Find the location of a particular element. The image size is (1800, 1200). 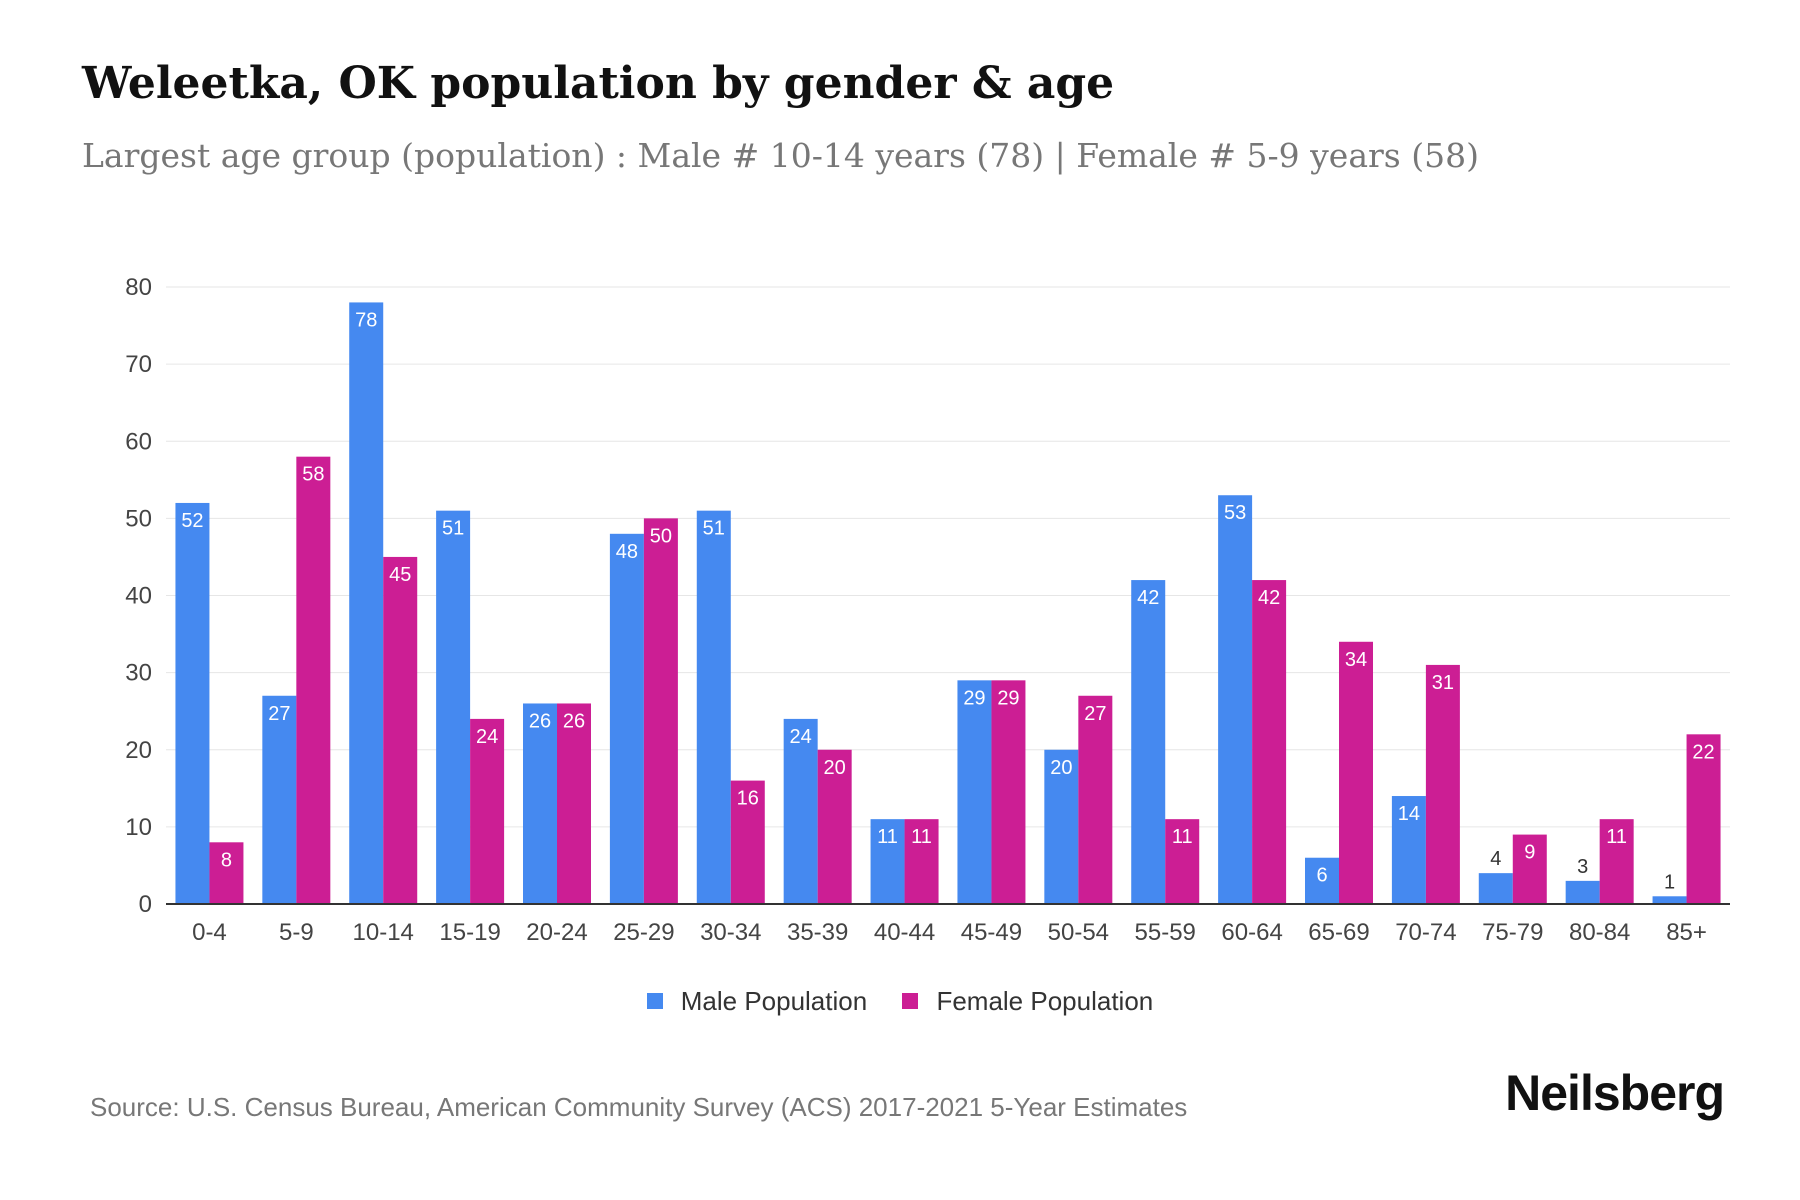

female-data-label: 22 is located at coordinates (1703, 752).